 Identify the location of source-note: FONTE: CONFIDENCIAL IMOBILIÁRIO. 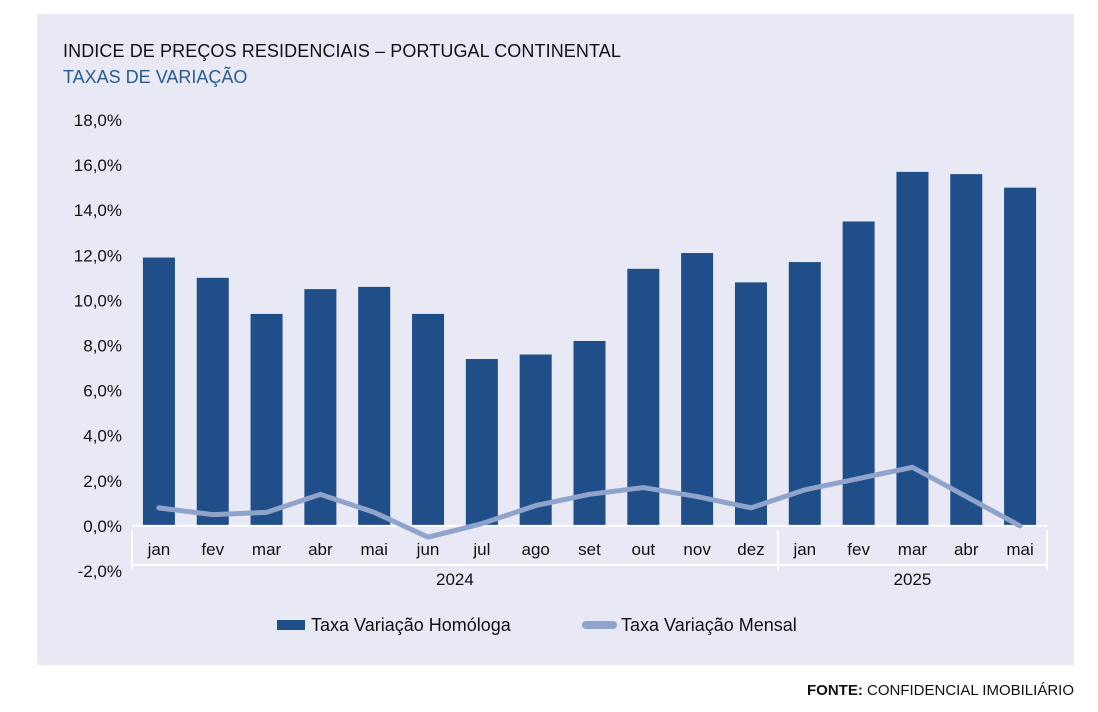
(940, 690).